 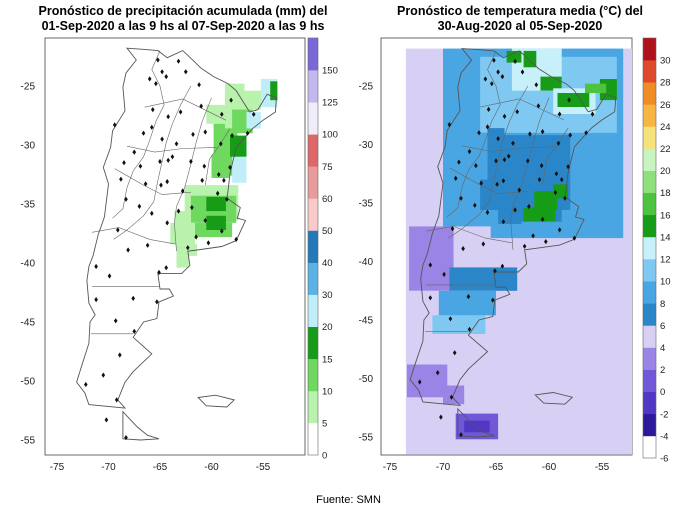 I want to click on colorbar-level-label: 18, so click(x=665, y=193).